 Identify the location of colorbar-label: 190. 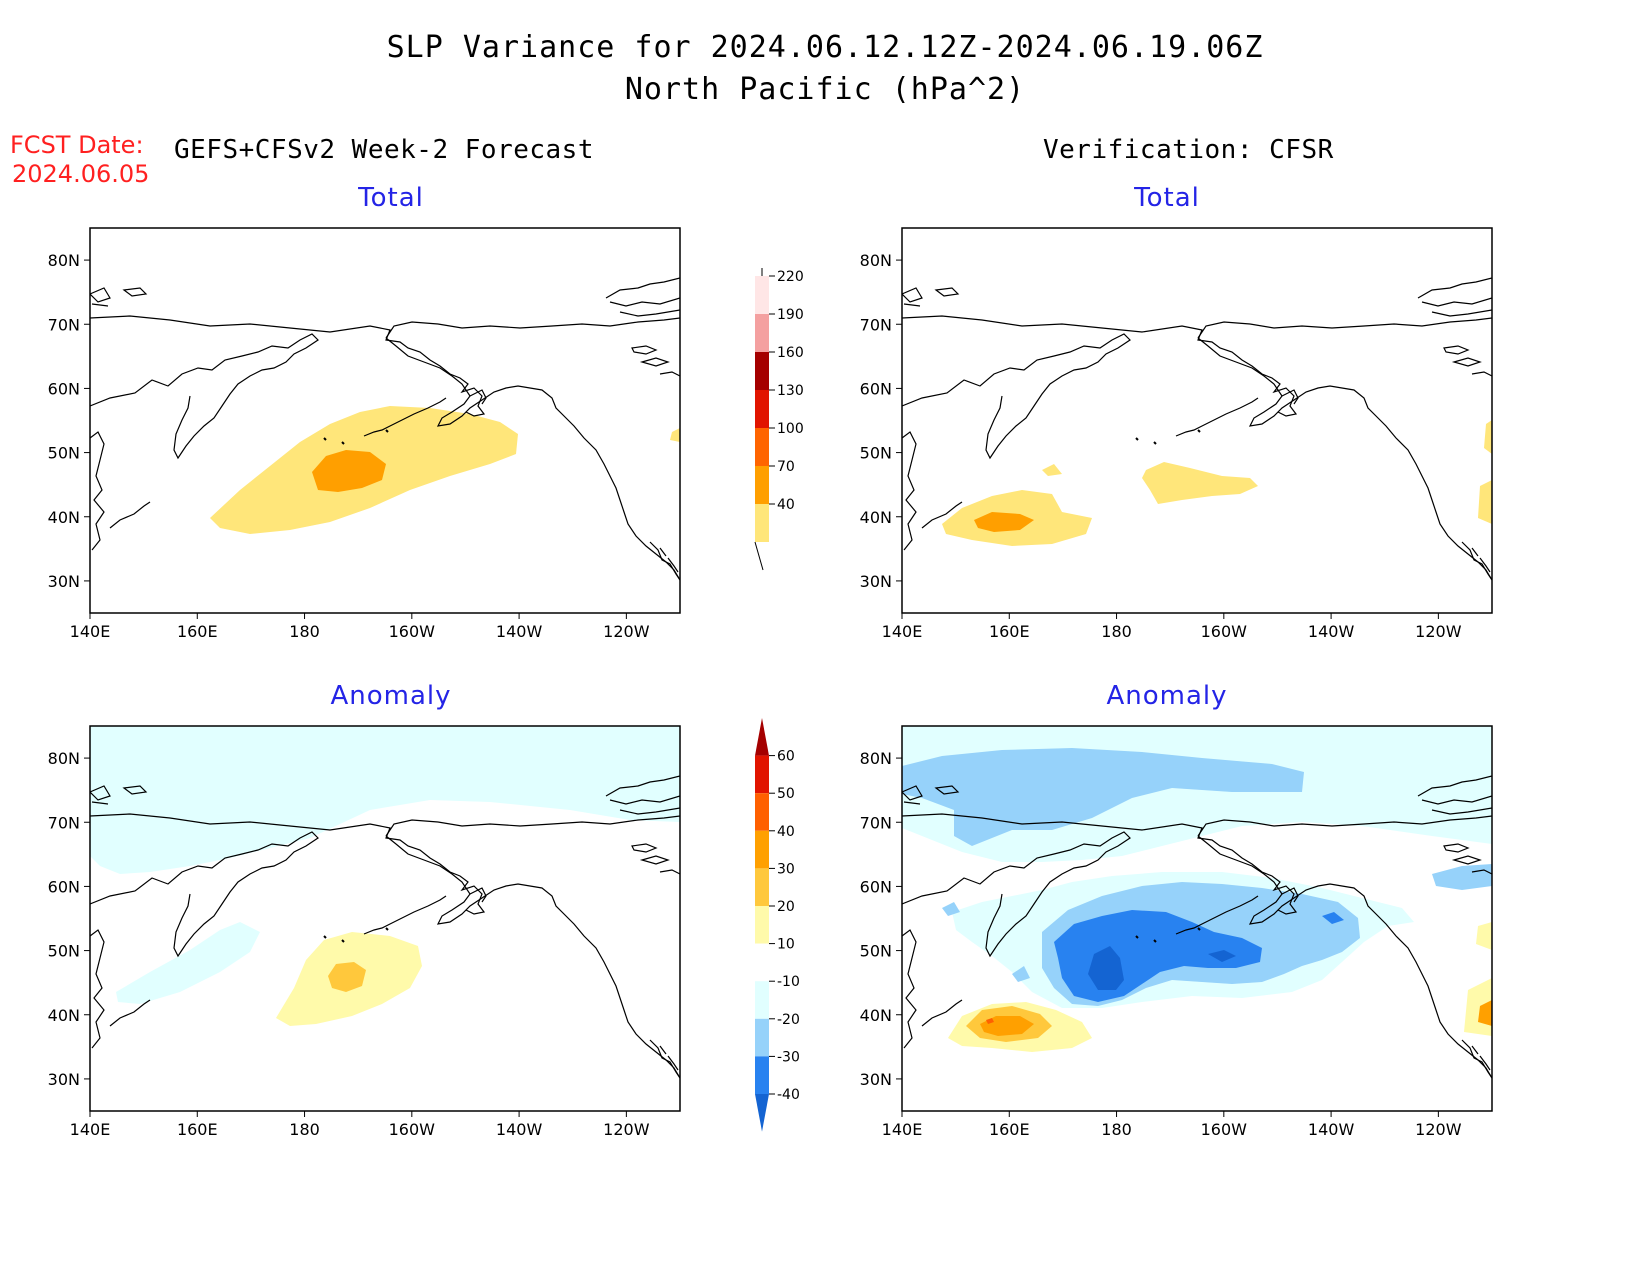
(790, 315).